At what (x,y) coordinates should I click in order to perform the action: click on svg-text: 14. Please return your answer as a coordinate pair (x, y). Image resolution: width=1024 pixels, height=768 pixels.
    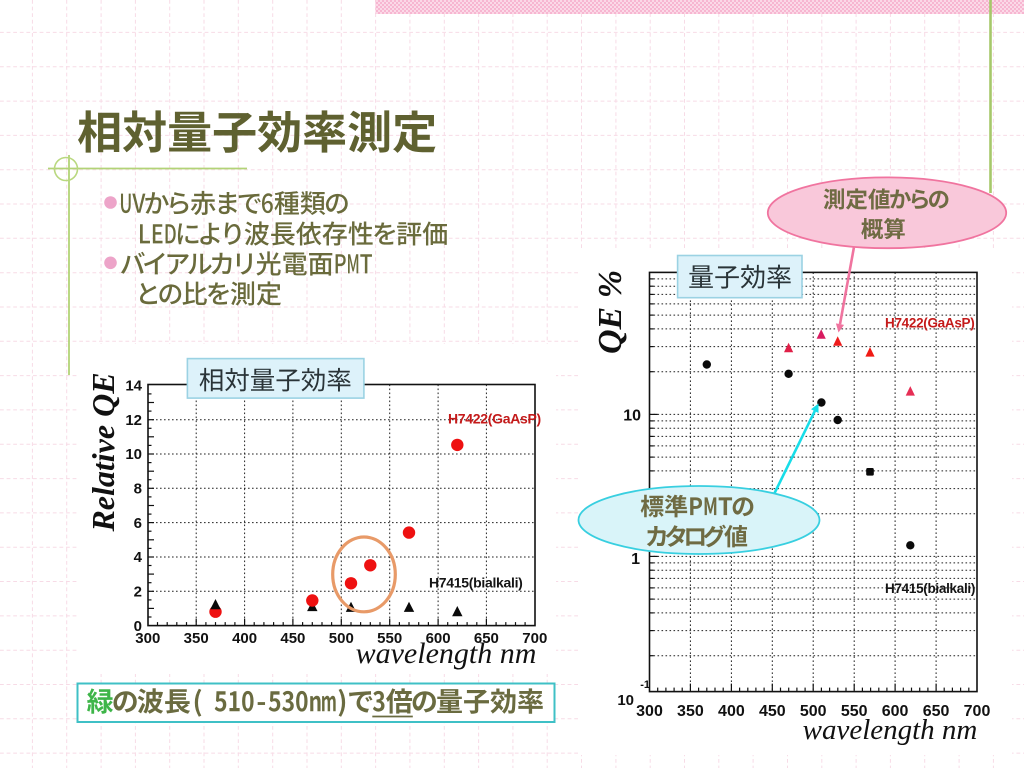
    Looking at the image, I should click on (133, 386).